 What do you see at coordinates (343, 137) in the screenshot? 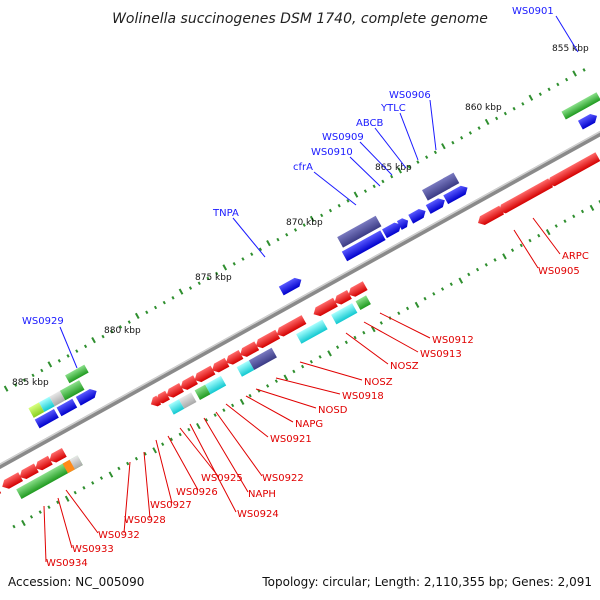
I see `gene-label: WS0909` at bounding box center [343, 137].